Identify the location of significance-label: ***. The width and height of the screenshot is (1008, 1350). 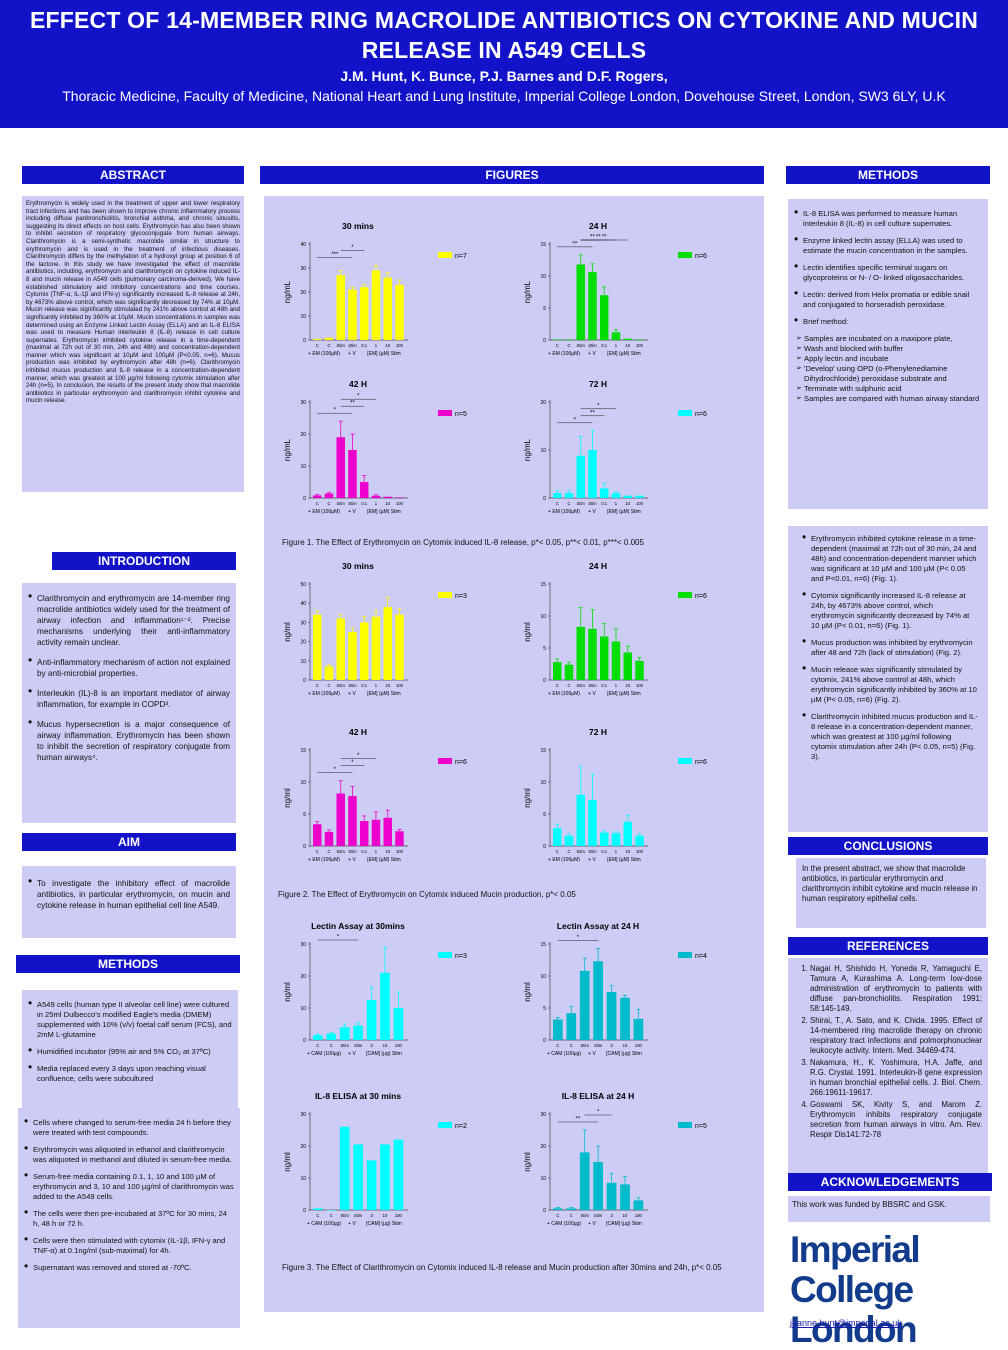
(335, 255).